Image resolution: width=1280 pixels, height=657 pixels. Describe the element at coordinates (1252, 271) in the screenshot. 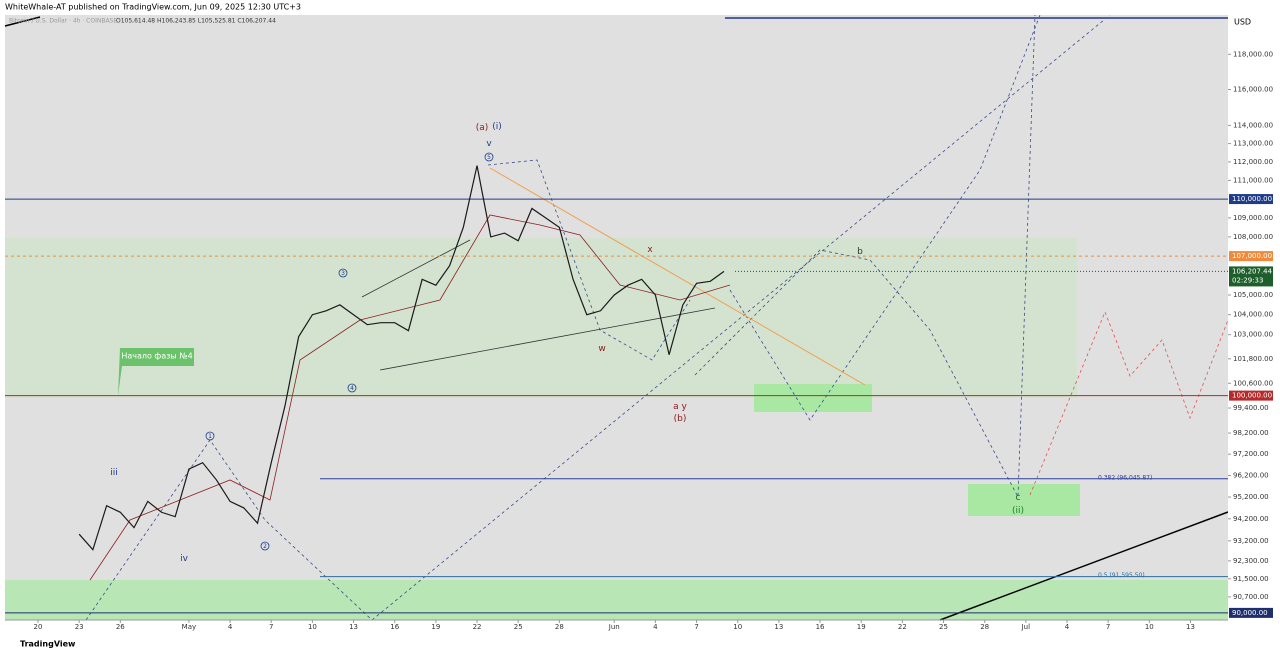

I see `current-price-label: 106,207.44` at that location.